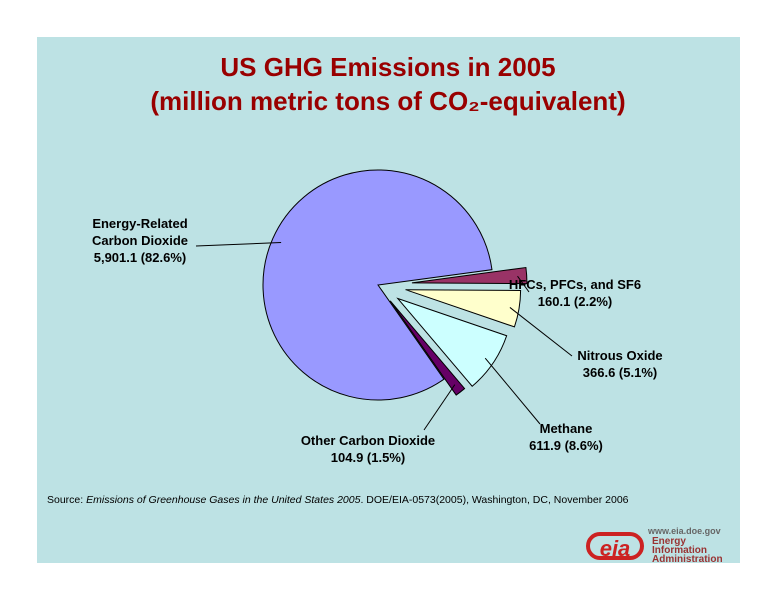 Image resolution: width=776 pixels, height=600 pixels. What do you see at coordinates (575, 301) in the screenshot?
I see `value-label: 160.1 (2.2%)` at bounding box center [575, 301].